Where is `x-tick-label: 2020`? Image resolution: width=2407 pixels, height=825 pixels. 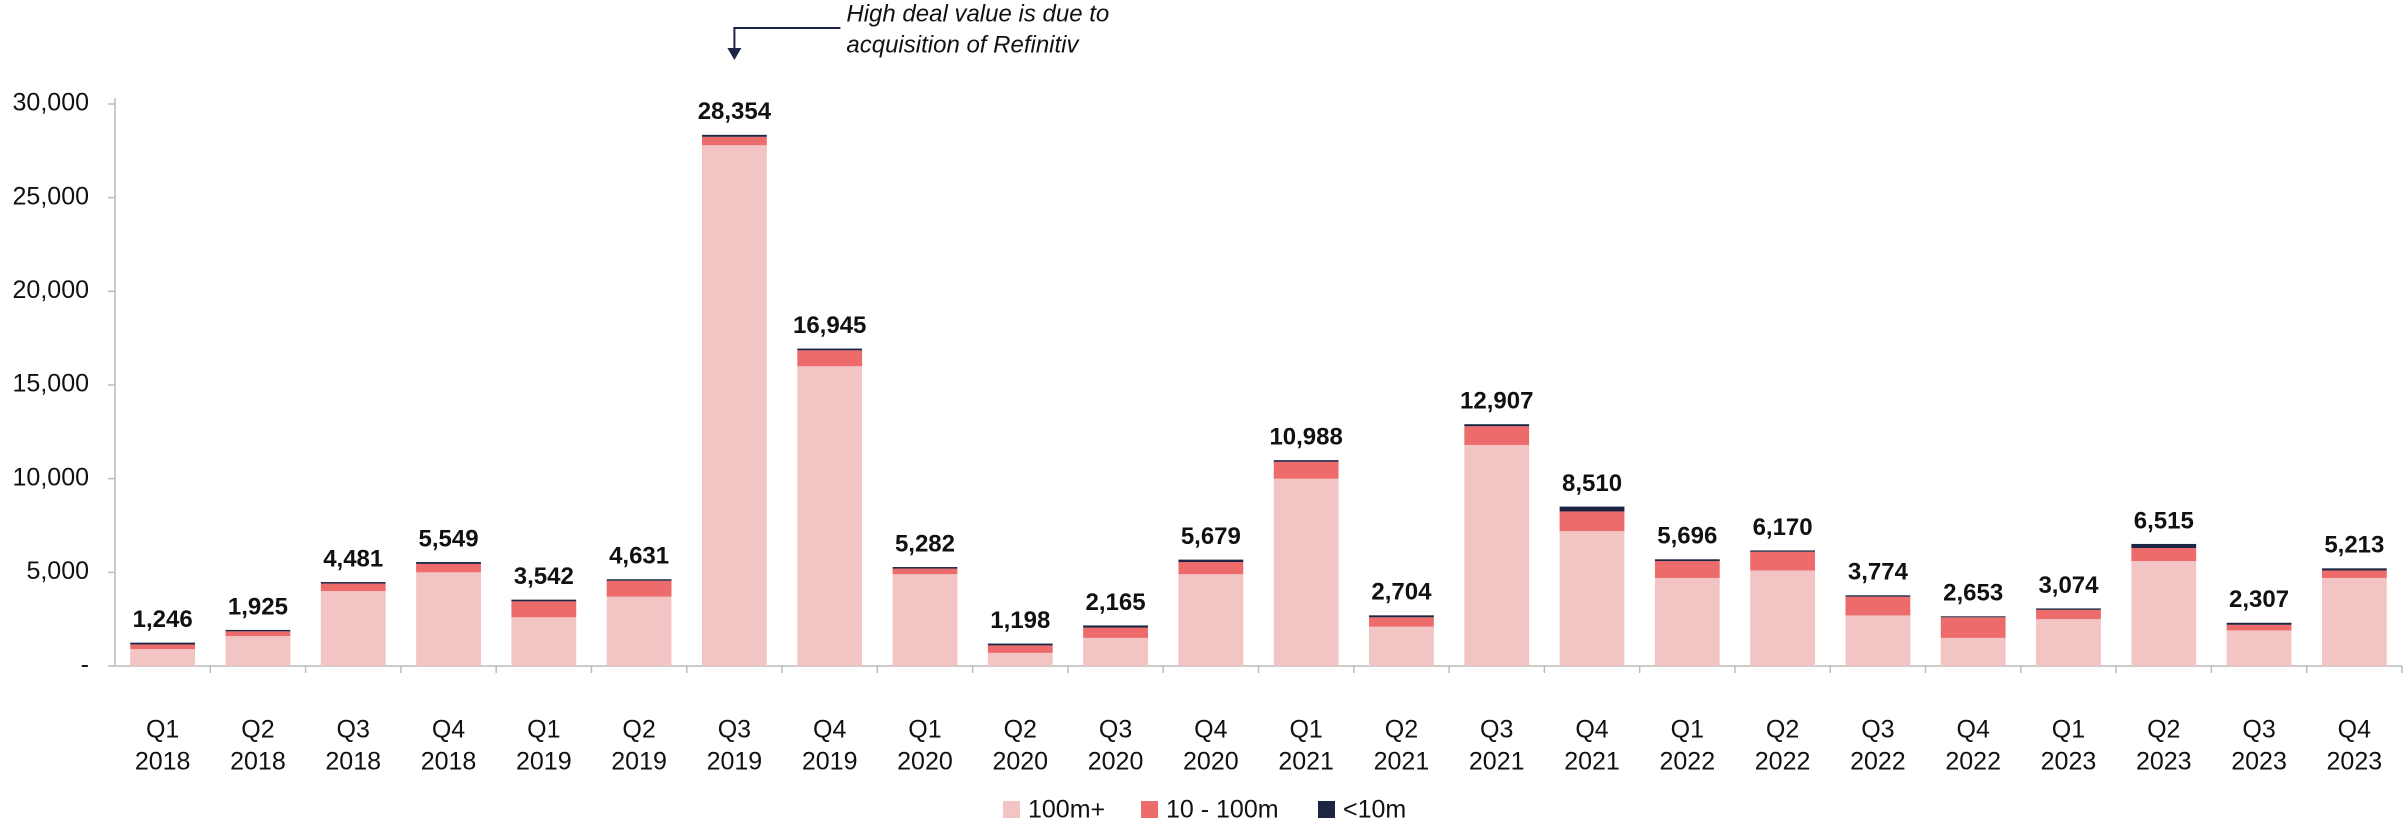
x-tick-label: 2020 is located at coordinates (1116, 762).